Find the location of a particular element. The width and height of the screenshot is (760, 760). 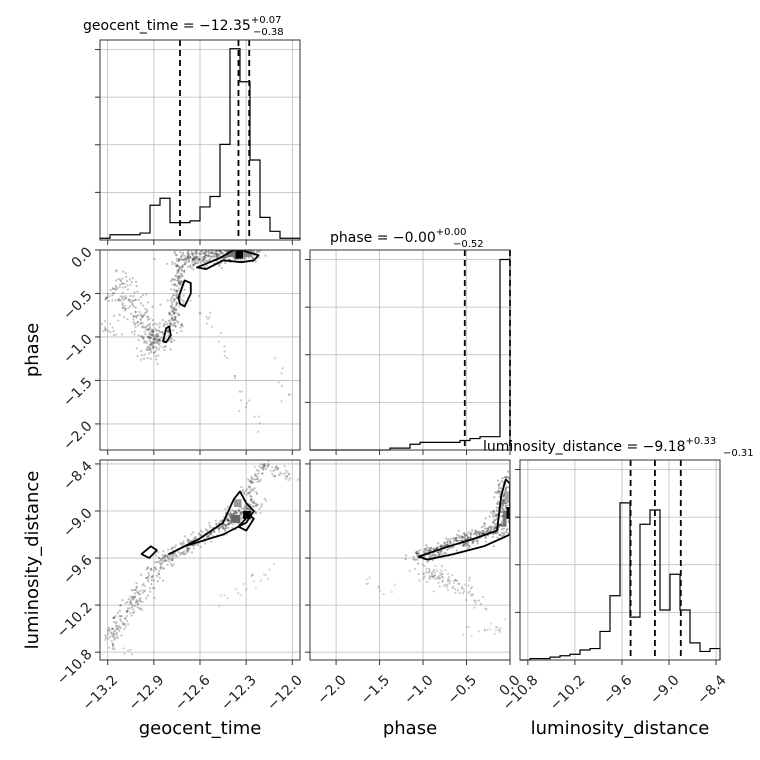

pair-luminosity_distance-vs-geocent_time-xticklabel-4: −12.0 is located at coordinates (285, 693).